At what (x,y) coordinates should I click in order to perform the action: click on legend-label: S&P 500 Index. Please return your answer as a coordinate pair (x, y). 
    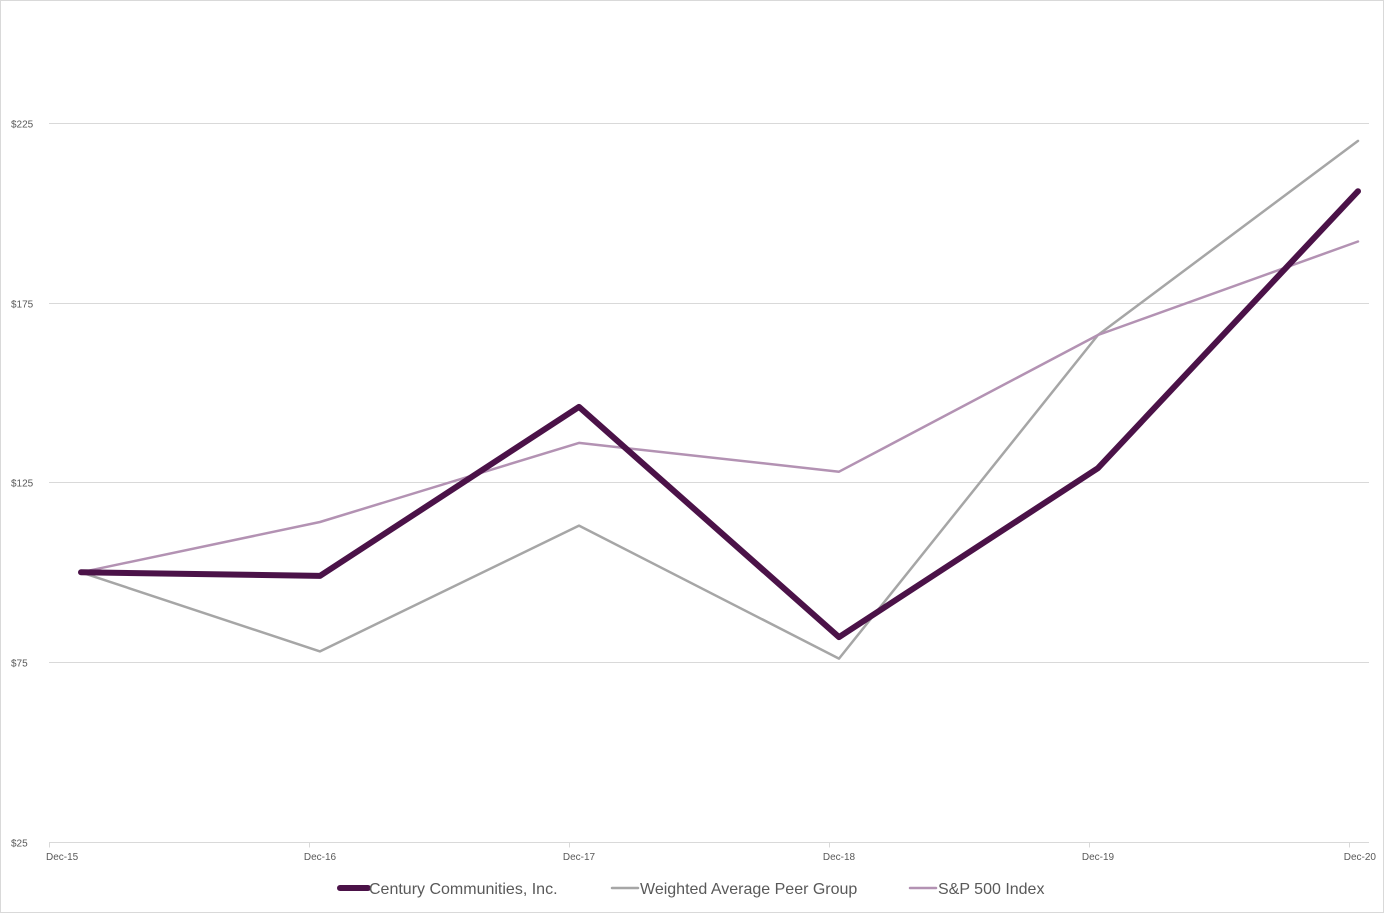
    Looking at the image, I should click on (991, 889).